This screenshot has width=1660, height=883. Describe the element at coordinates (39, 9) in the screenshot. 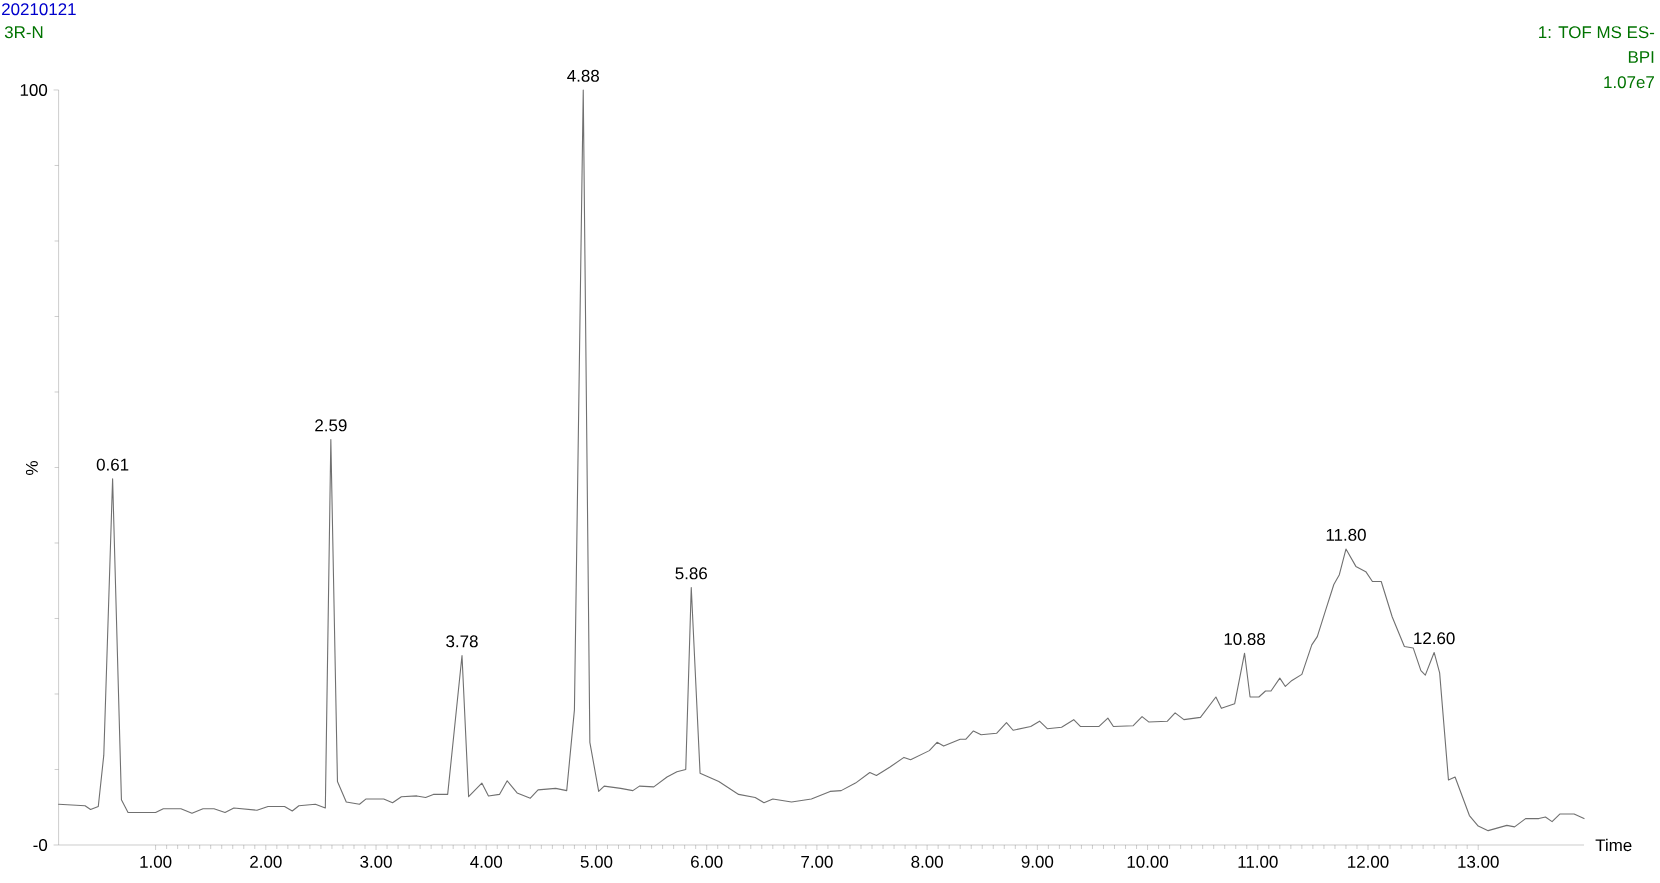

I see `chart-title: 20210121` at that location.